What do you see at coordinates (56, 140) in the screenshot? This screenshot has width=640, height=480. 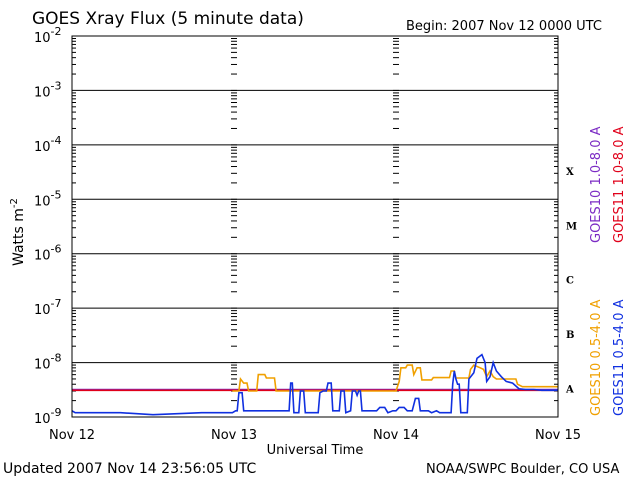 I see `y-tick-exponent: -4` at bounding box center [56, 140].